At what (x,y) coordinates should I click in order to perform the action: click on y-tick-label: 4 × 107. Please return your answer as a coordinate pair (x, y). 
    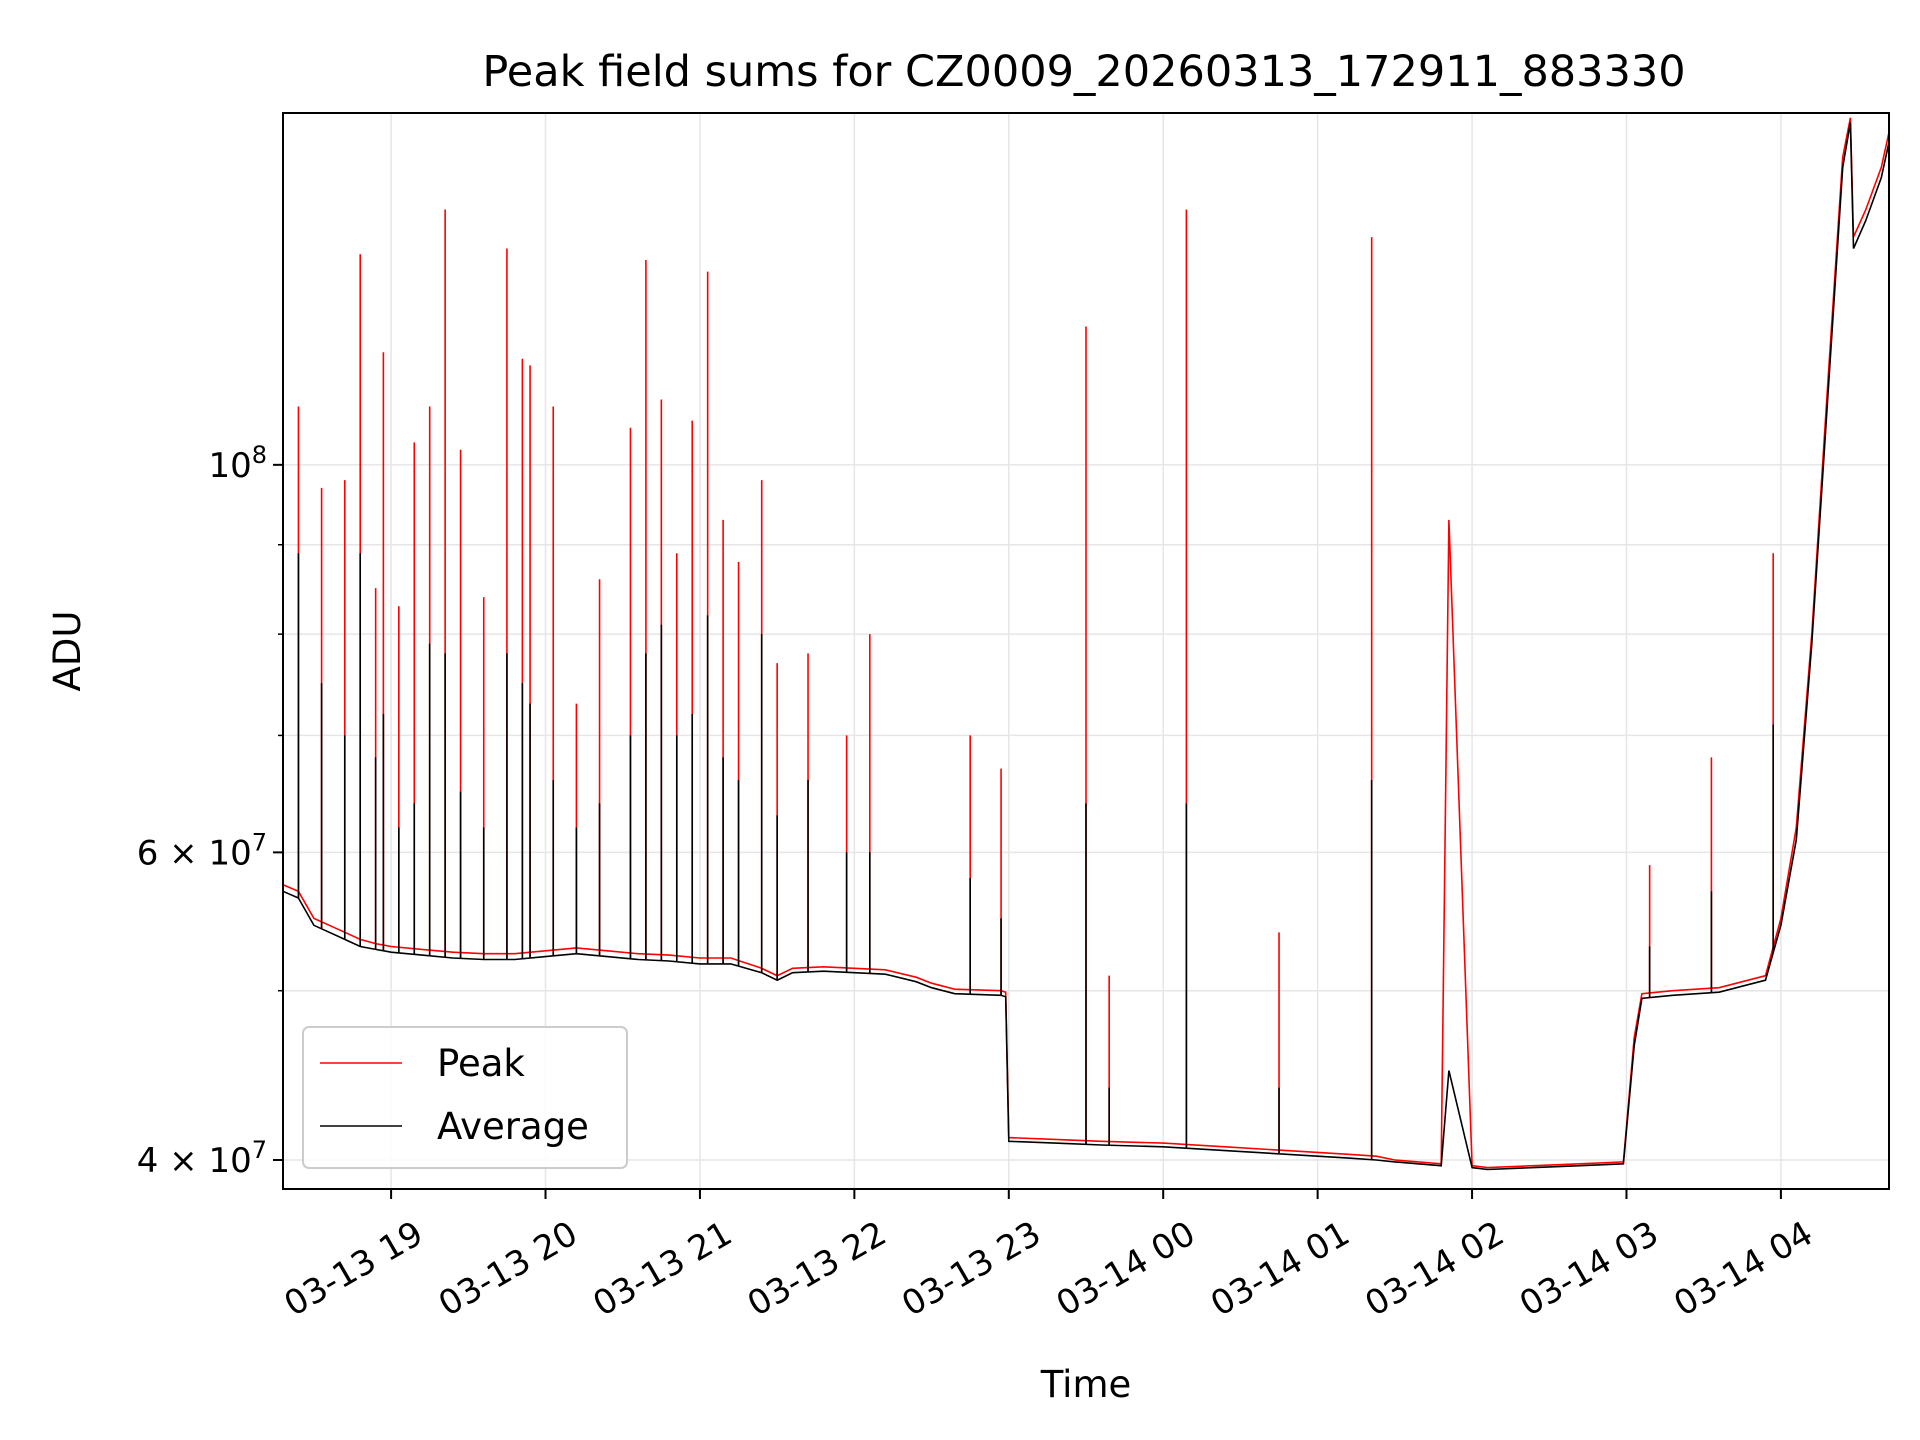
    Looking at the image, I should click on (202, 1158).